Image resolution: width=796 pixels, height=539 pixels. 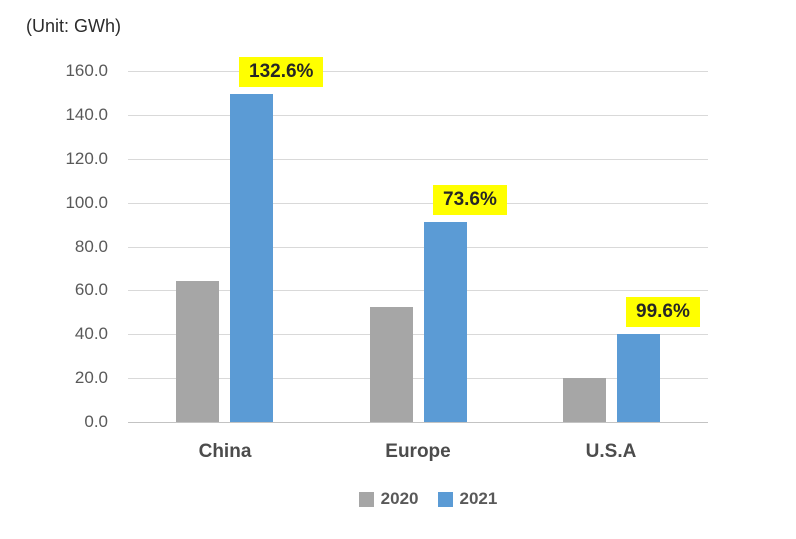 I want to click on legend-label-2020: 2020, so click(x=399, y=498).